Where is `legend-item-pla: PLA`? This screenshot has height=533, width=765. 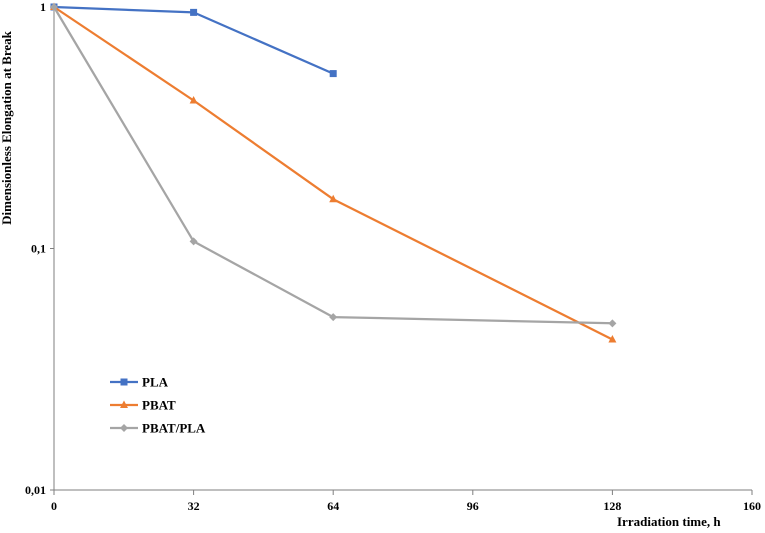 legend-item-pla: PLA is located at coordinates (139, 382).